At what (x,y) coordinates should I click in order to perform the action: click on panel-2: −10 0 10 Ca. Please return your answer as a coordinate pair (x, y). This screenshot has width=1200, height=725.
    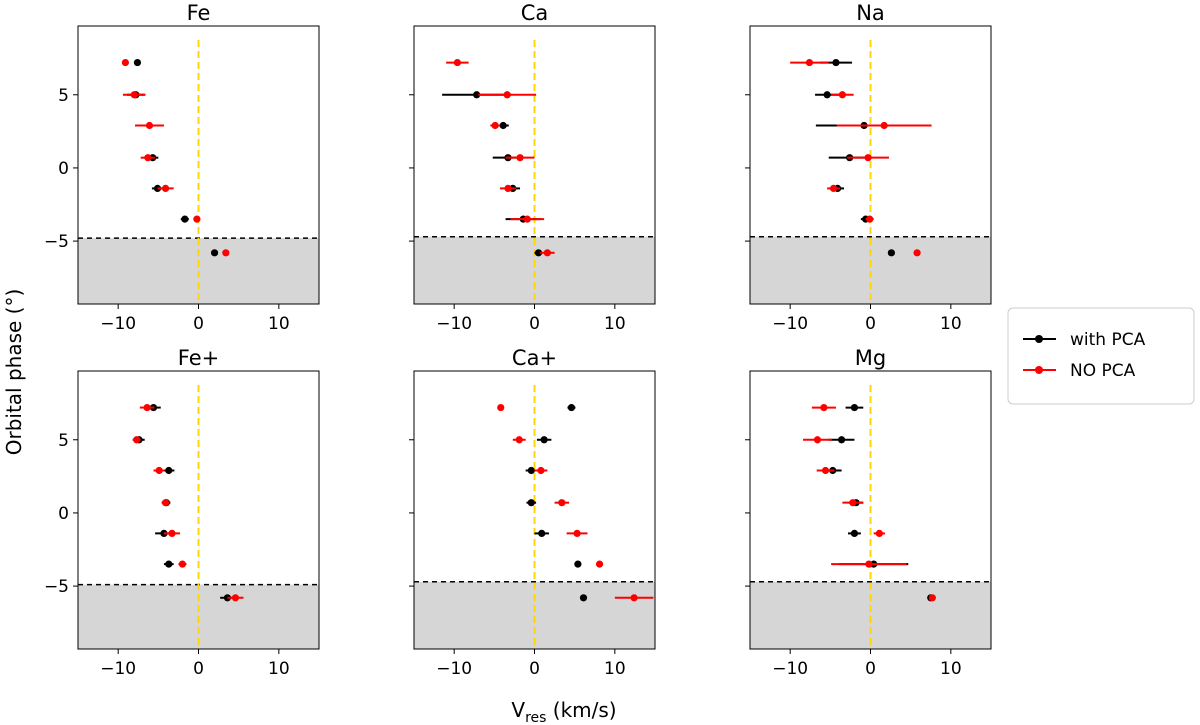
    Looking at the image, I should click on (532, 167).